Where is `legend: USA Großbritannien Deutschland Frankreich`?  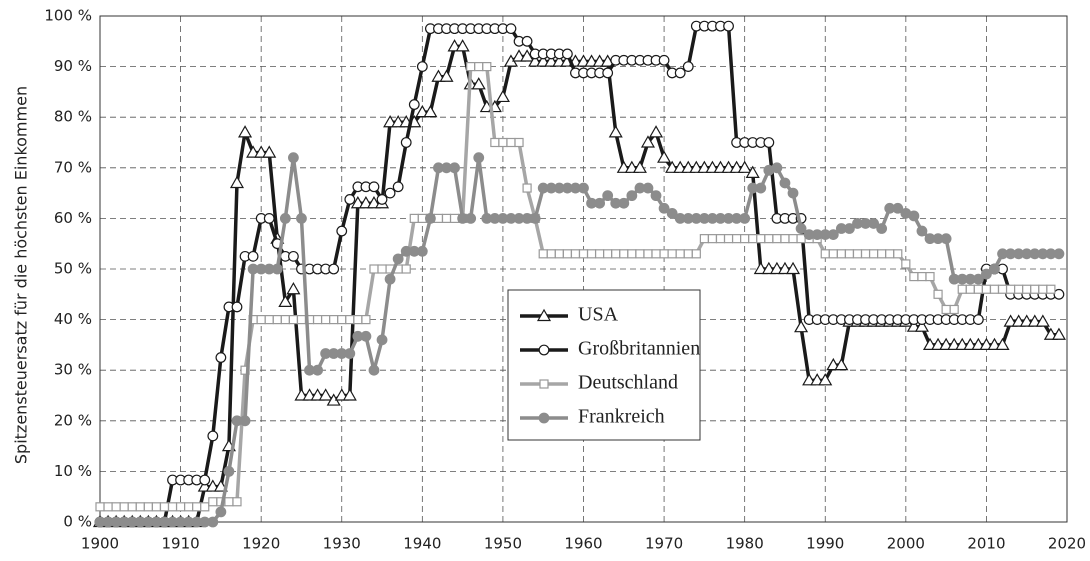 legend: USA Großbritannien Deutschland Frankreich is located at coordinates (604, 365).